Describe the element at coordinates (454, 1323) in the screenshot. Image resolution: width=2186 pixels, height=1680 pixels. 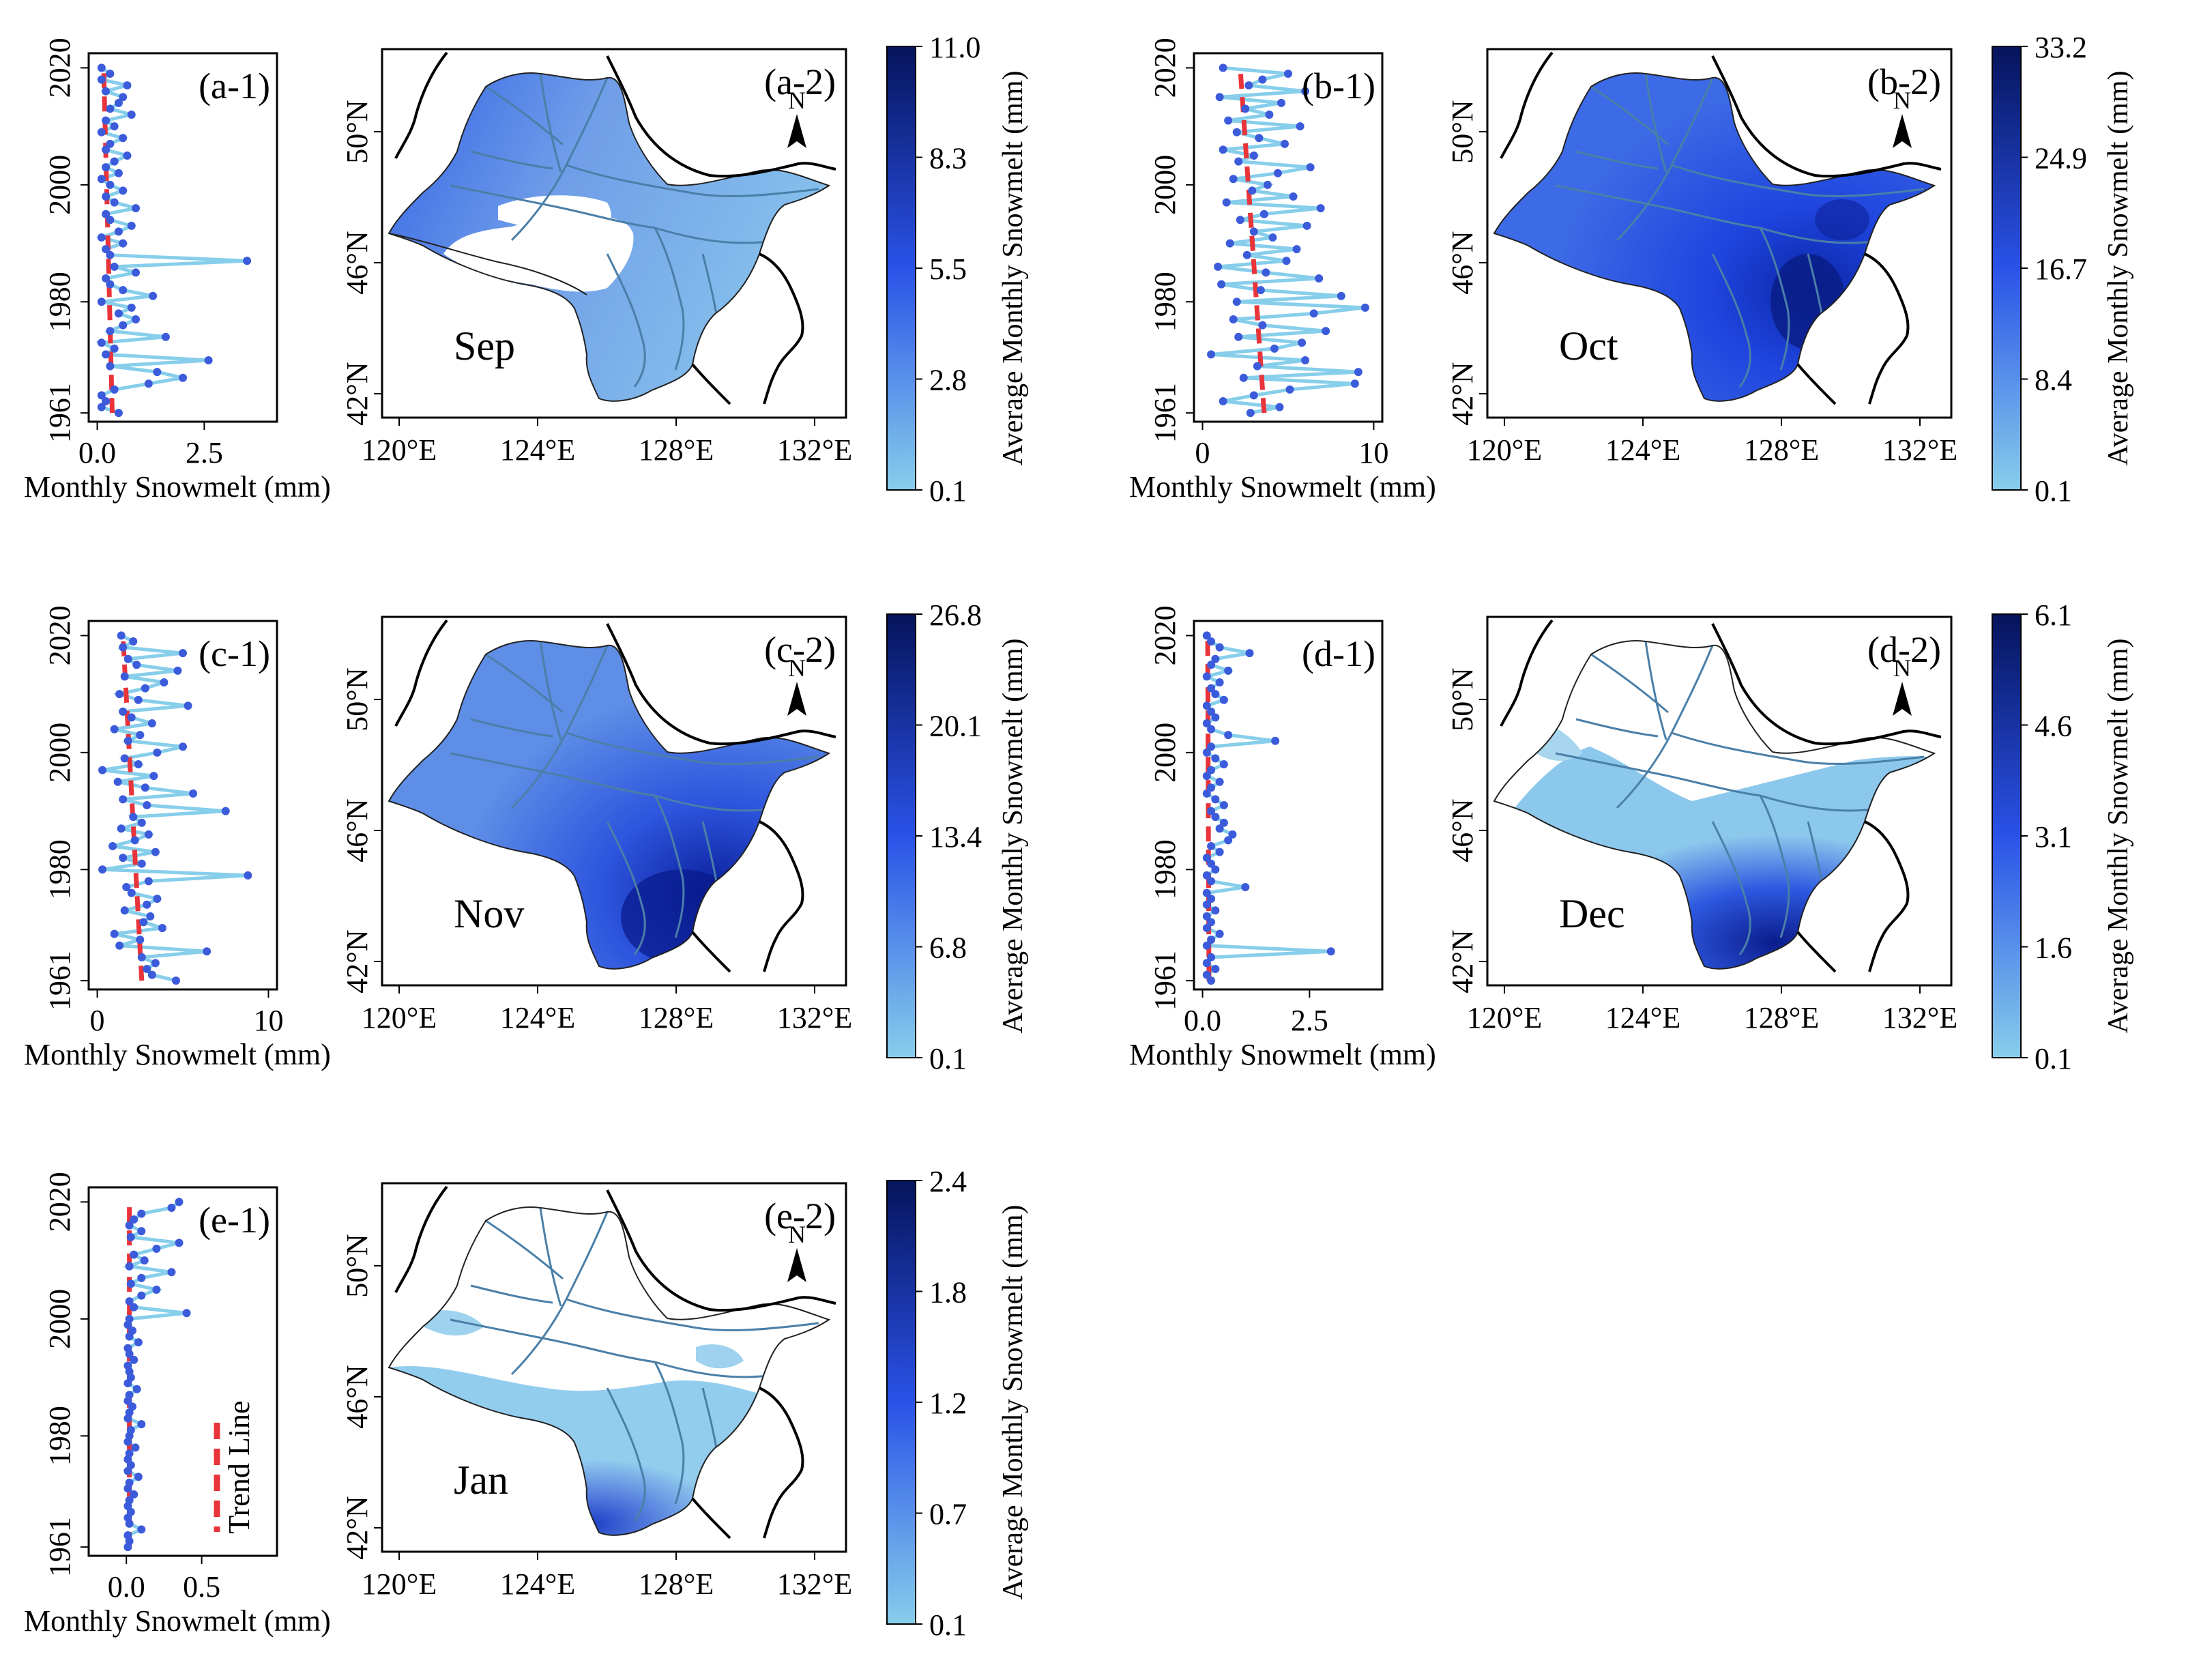
I see `snowmelt-patch` at that location.